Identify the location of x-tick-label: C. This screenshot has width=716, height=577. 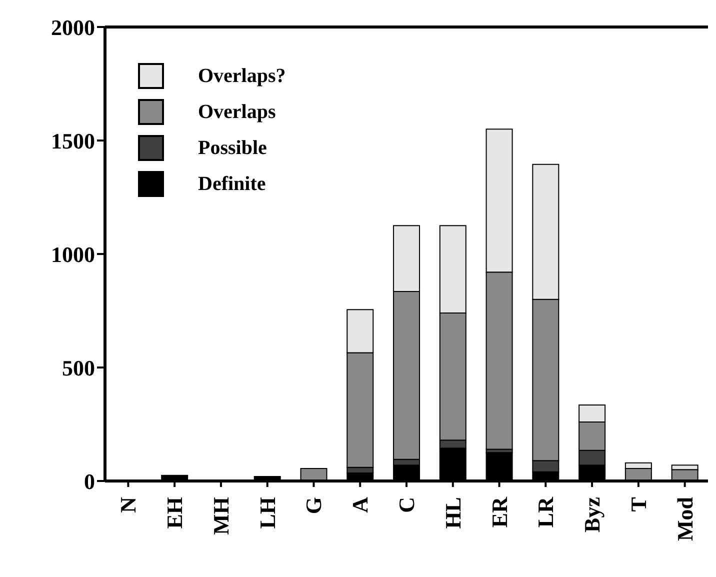
(406, 505).